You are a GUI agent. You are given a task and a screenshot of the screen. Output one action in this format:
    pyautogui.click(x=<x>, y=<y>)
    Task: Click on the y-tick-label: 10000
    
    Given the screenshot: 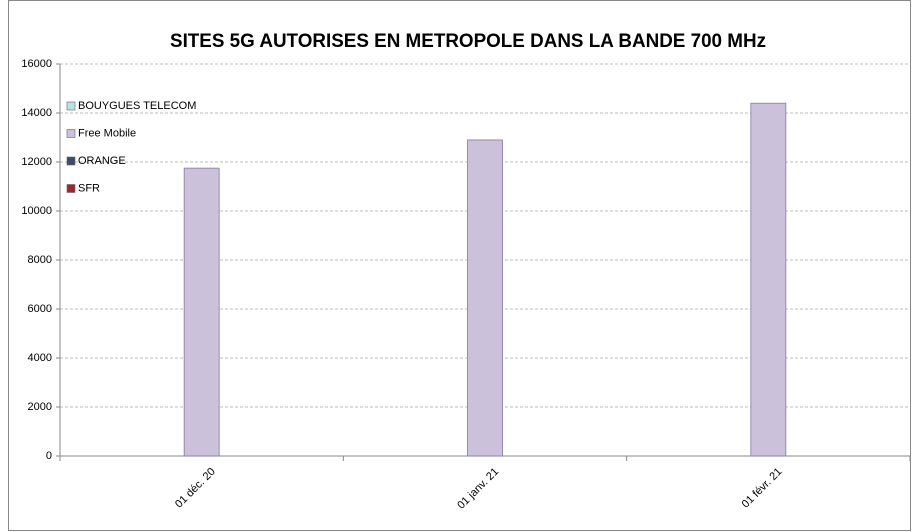 What is the action you would take?
    pyautogui.click(x=36, y=211)
    